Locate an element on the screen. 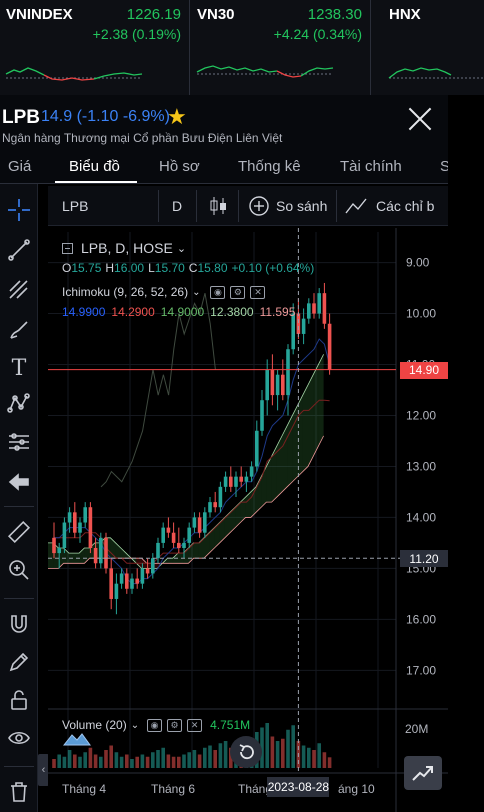  tab-thong-ke: Thống kê is located at coordinates (269, 166).